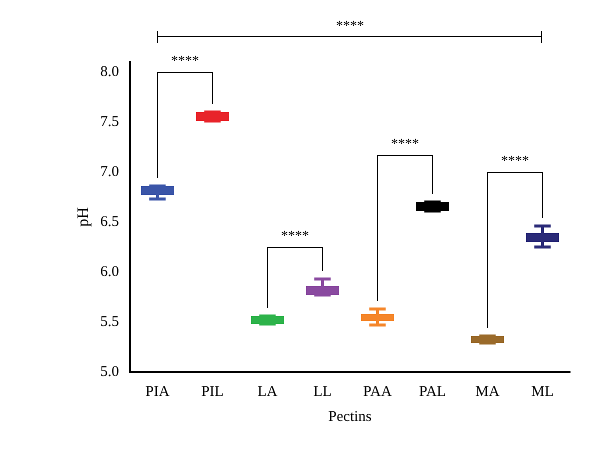 This screenshot has height=450, width=600. What do you see at coordinates (83, 216) in the screenshot?
I see `y-axis-title: pH` at bounding box center [83, 216].